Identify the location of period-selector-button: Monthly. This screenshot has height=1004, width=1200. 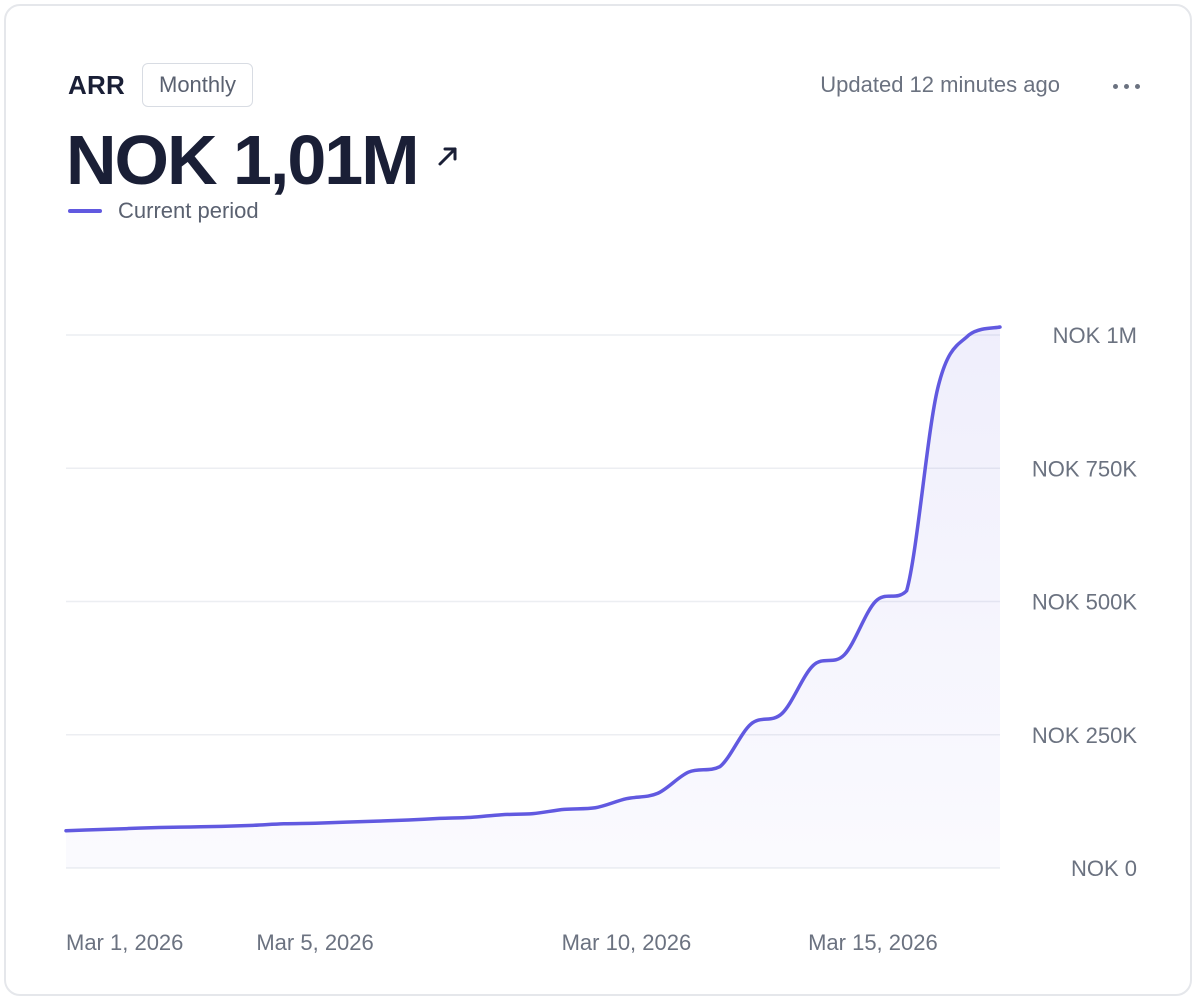
(198, 85).